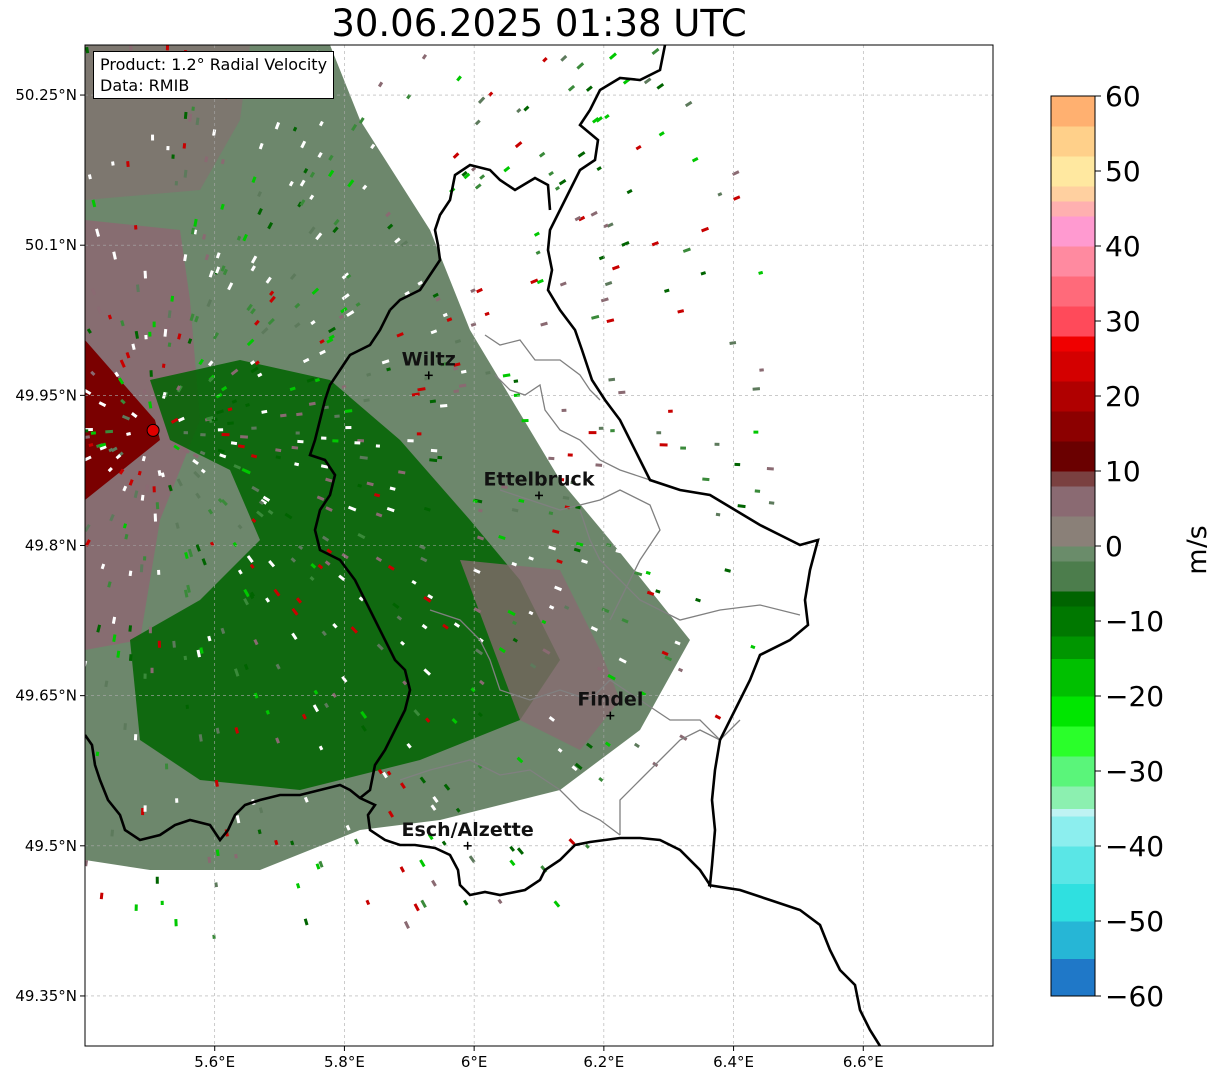 The height and width of the screenshot is (1081, 1207). I want to click on product-info-box: Product: 1.2° Radial Velocity Data: RMIB, so click(214, 75).